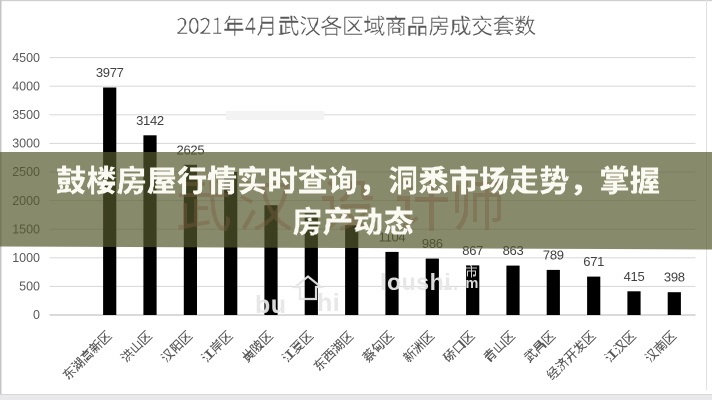 The width and height of the screenshot is (712, 405). I want to click on svg-text: 398, so click(674, 277).